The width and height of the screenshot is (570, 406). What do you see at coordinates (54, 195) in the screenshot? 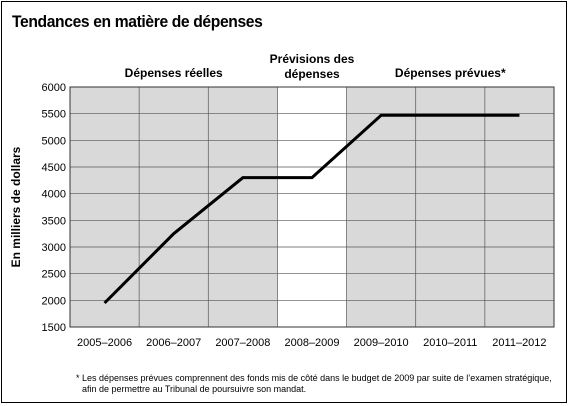
I see `y-tick-label: 4000` at bounding box center [54, 195].